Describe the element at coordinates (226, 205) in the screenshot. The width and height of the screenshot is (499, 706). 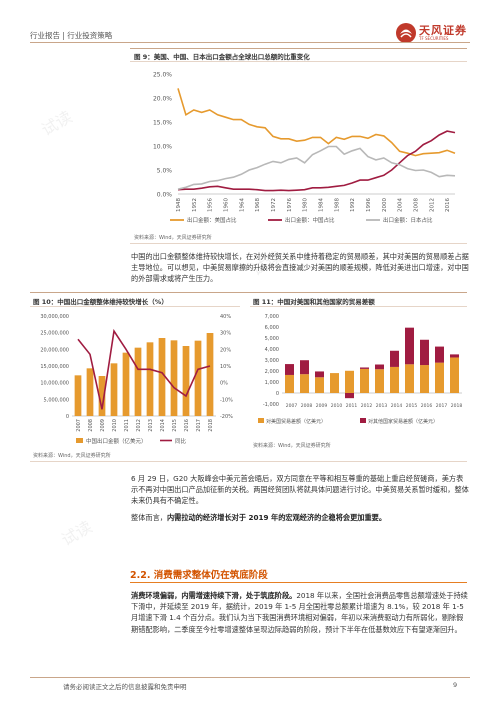
I see `x-tick-label: 1960` at that location.